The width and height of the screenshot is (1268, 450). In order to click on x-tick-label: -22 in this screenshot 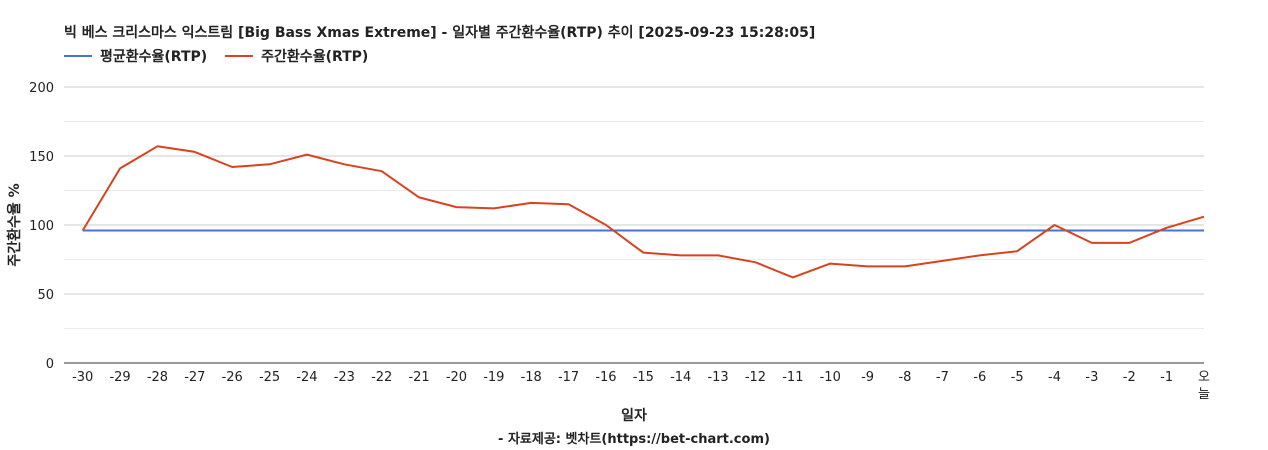, I will do `click(381, 377)`.